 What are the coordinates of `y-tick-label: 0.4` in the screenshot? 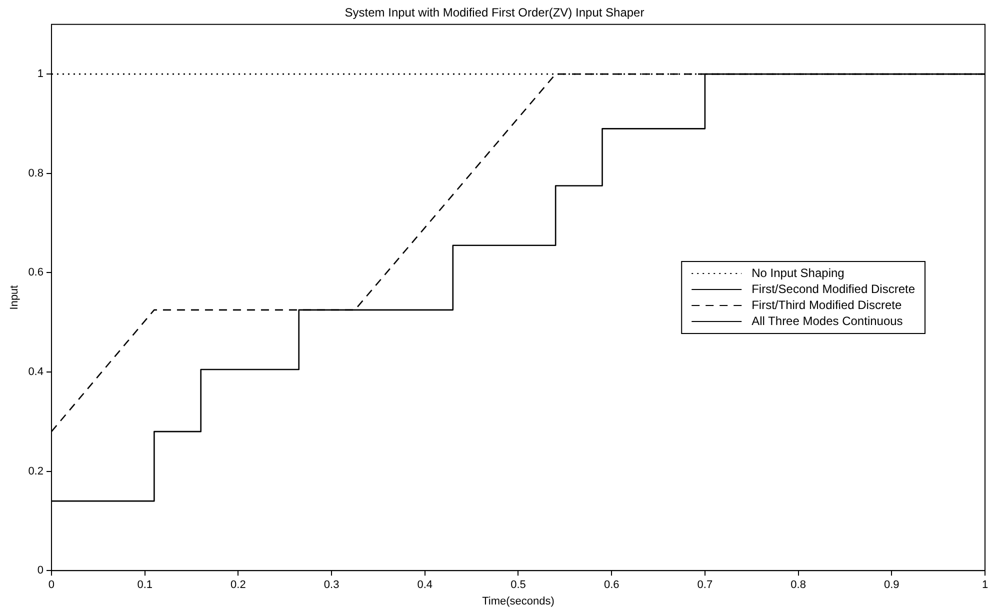 It's located at (36, 372).